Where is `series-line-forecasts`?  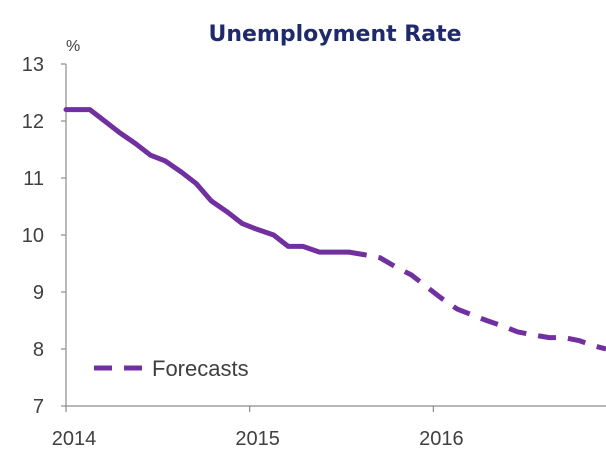 series-line-forecasts is located at coordinates (477, 300).